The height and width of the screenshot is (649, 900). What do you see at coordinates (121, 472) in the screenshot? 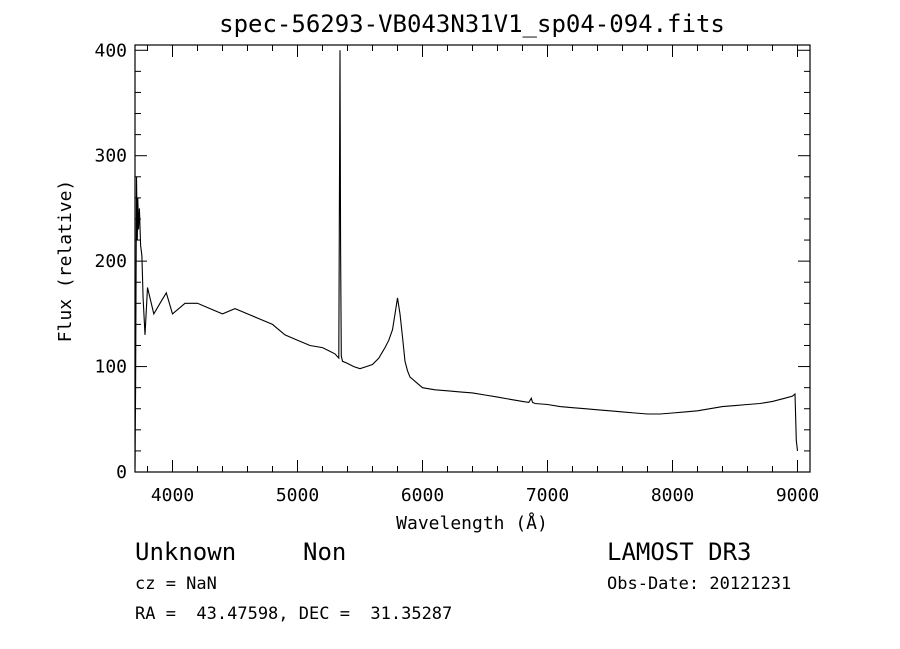
I see `y-tick-label: 0` at bounding box center [121, 472].